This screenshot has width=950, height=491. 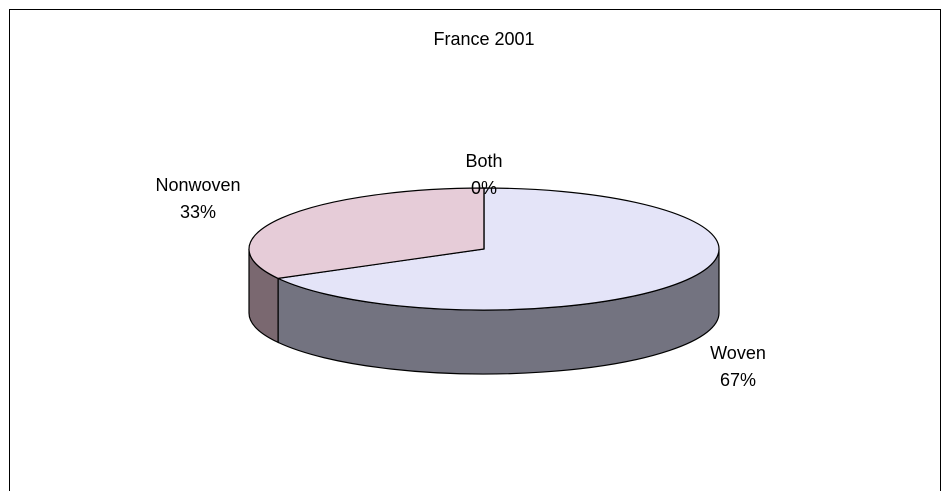 I want to click on slice-value-label: 33%, so click(x=198, y=212).